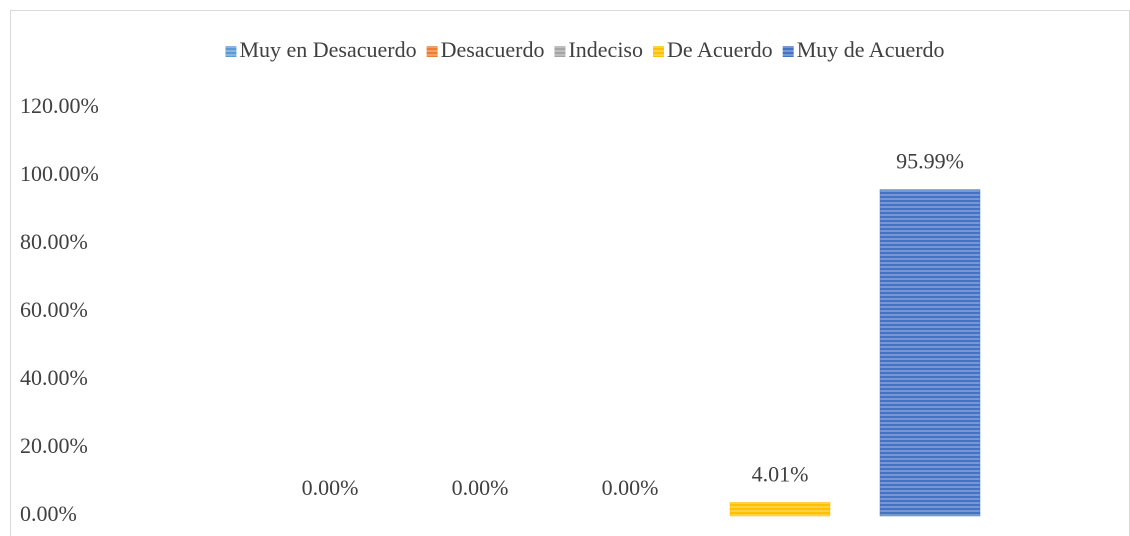  I want to click on legend-label: De Acuerdo, so click(720, 49).